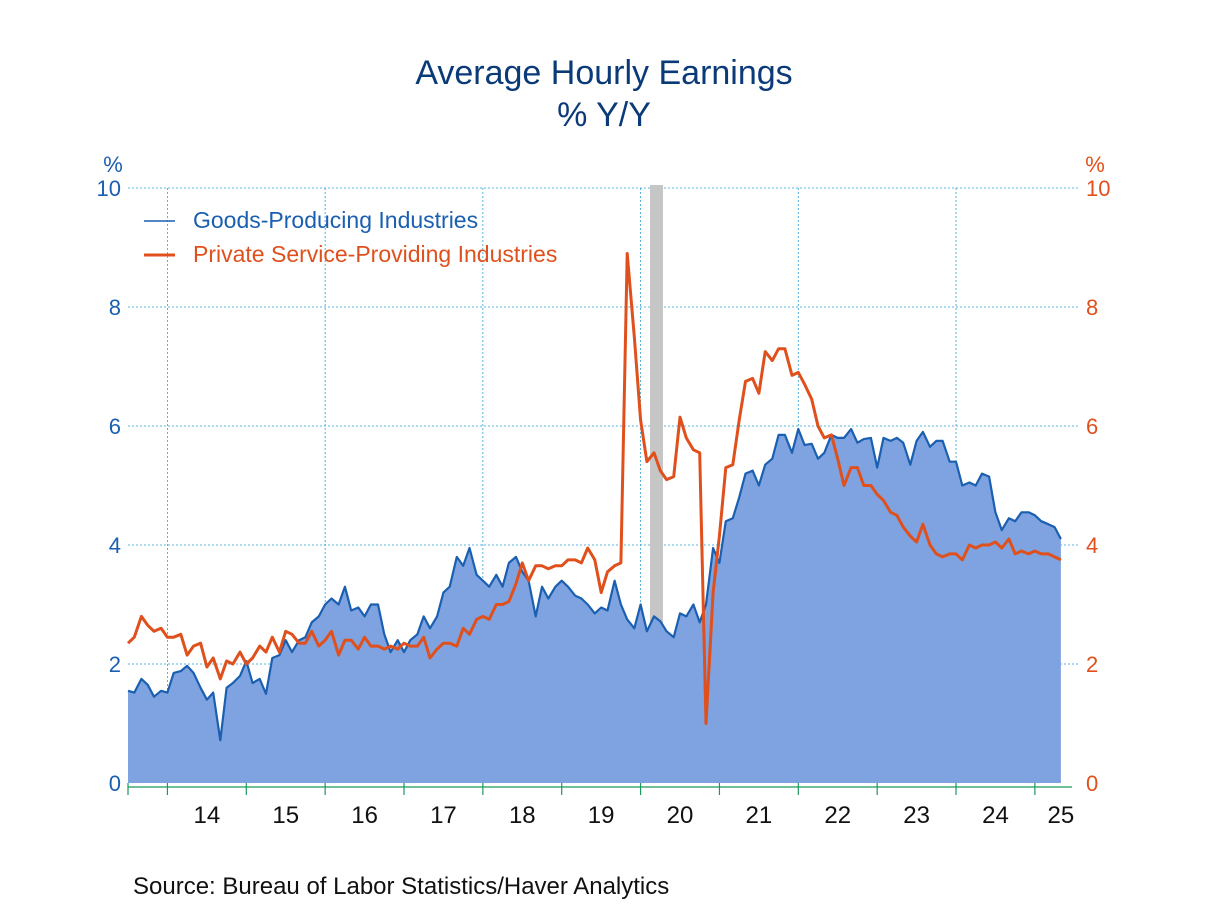 The height and width of the screenshot is (906, 1208). I want to click on y-tick-left: 10, so click(109, 188).